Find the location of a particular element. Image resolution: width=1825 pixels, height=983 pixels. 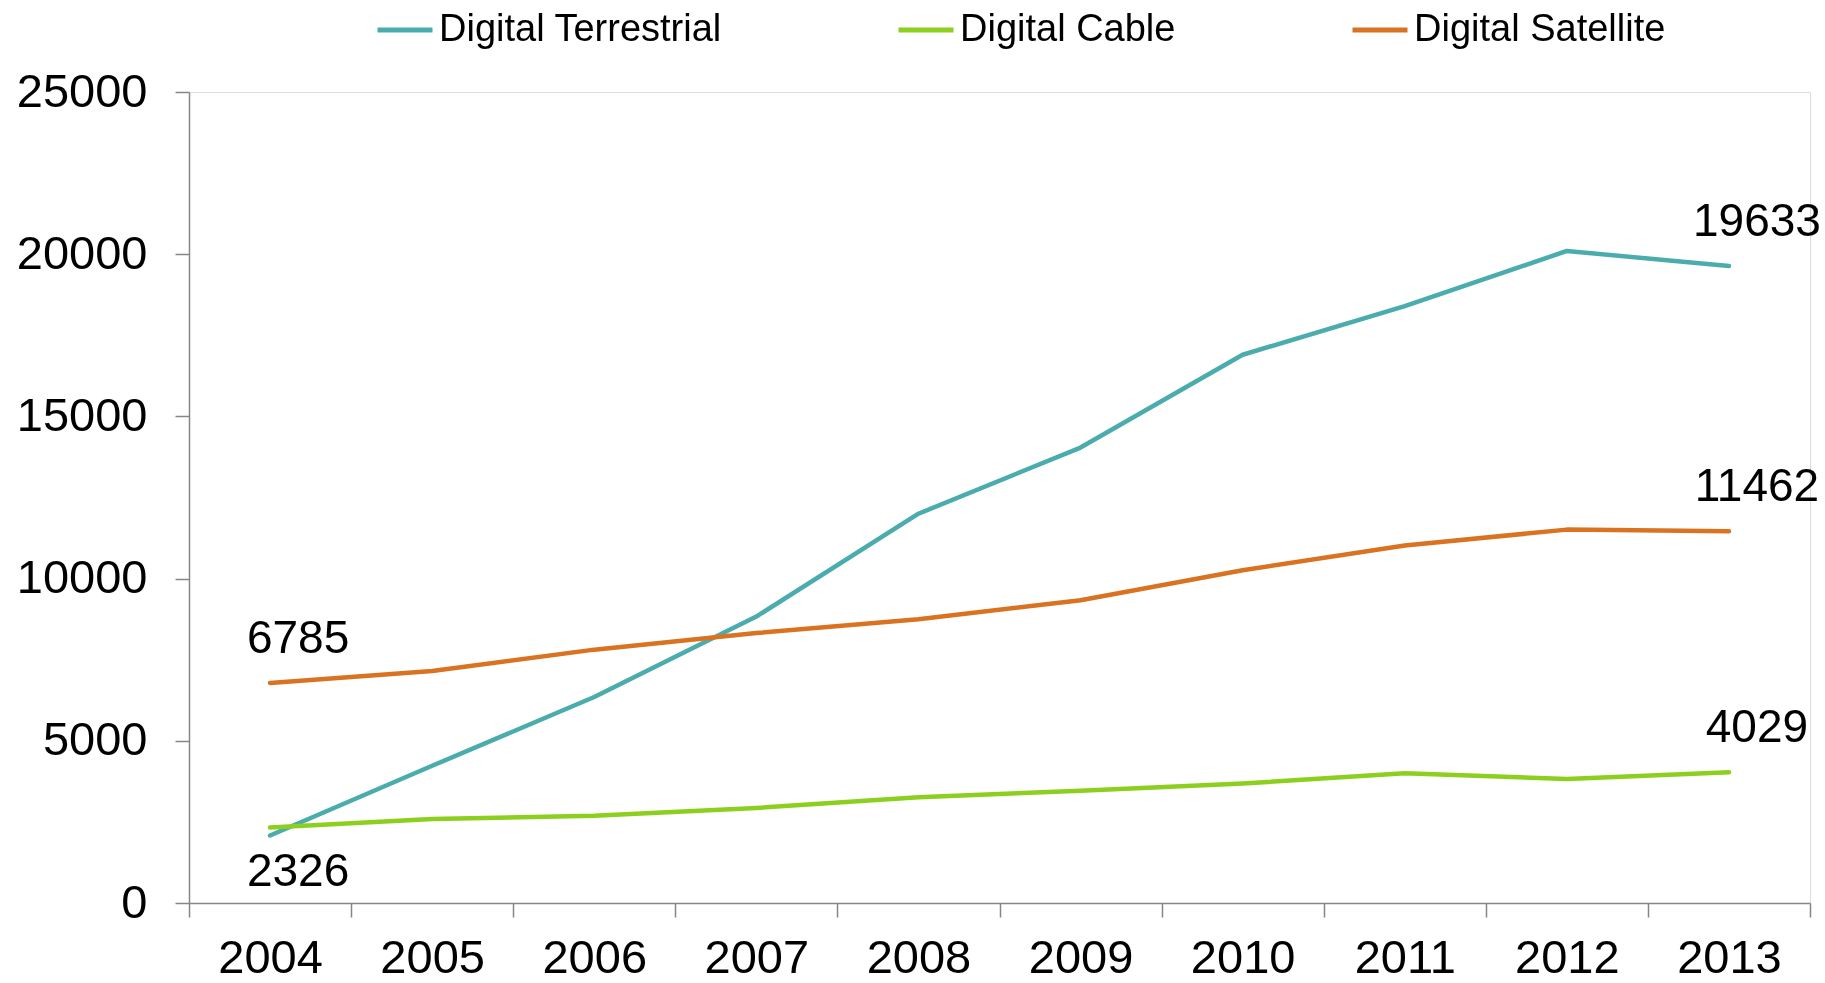

x-tick-label: 2011 is located at coordinates (1405, 956).